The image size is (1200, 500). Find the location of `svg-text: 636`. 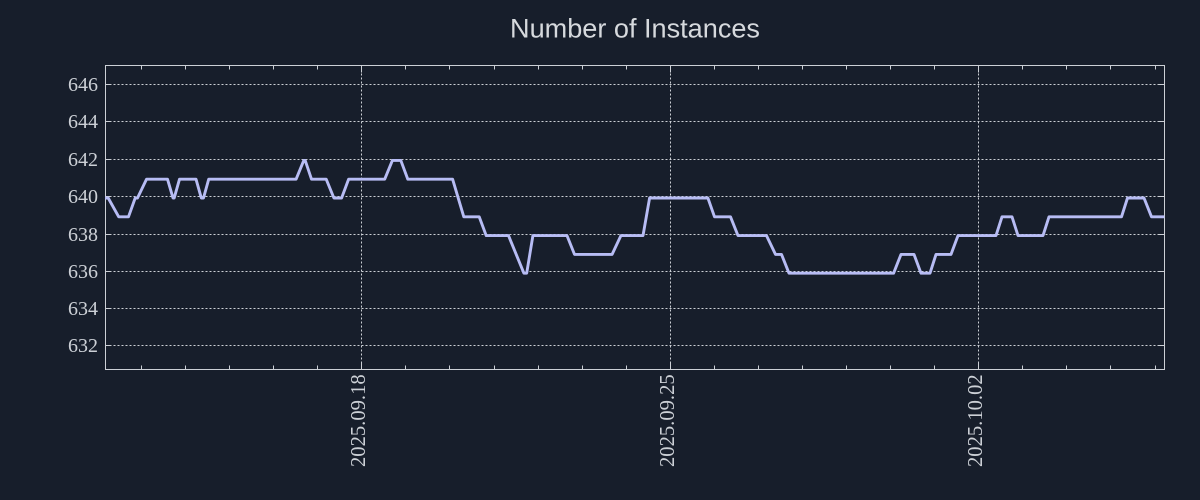

svg-text: 636 is located at coordinates (83, 272).